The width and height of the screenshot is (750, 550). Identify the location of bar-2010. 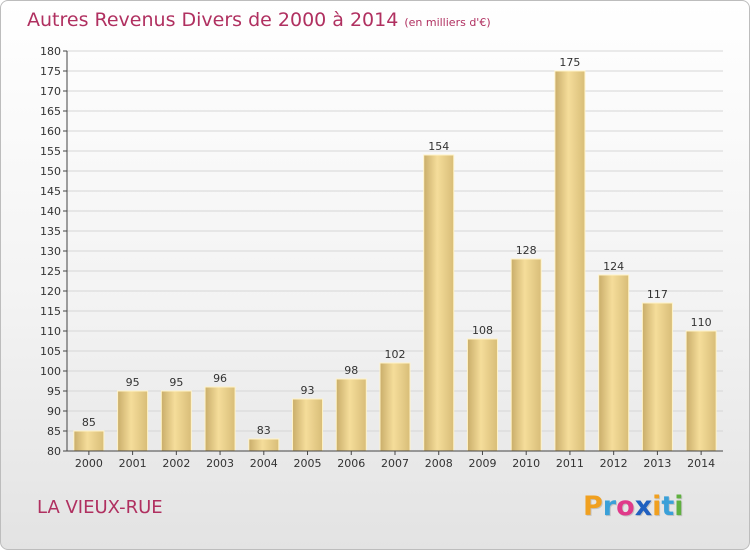
(526, 355).